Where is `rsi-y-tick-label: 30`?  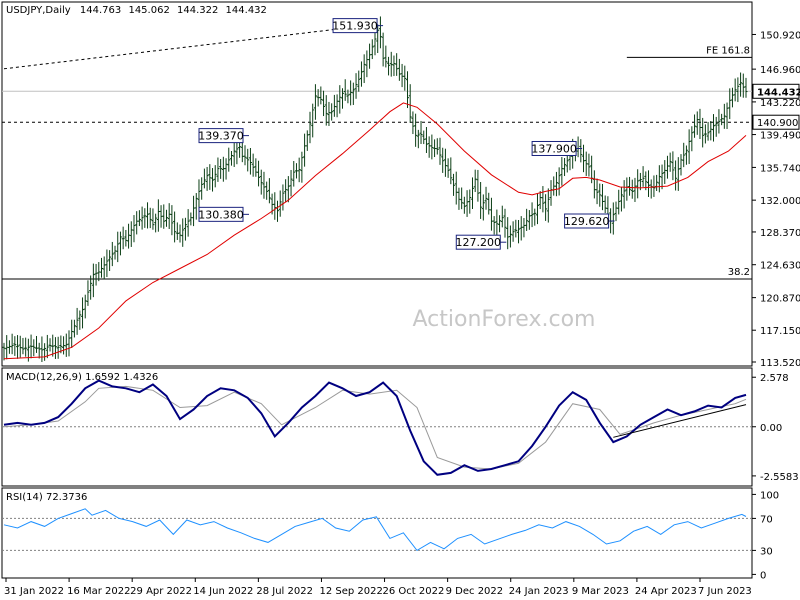
rsi-y-tick-label: 30 is located at coordinates (766, 551).